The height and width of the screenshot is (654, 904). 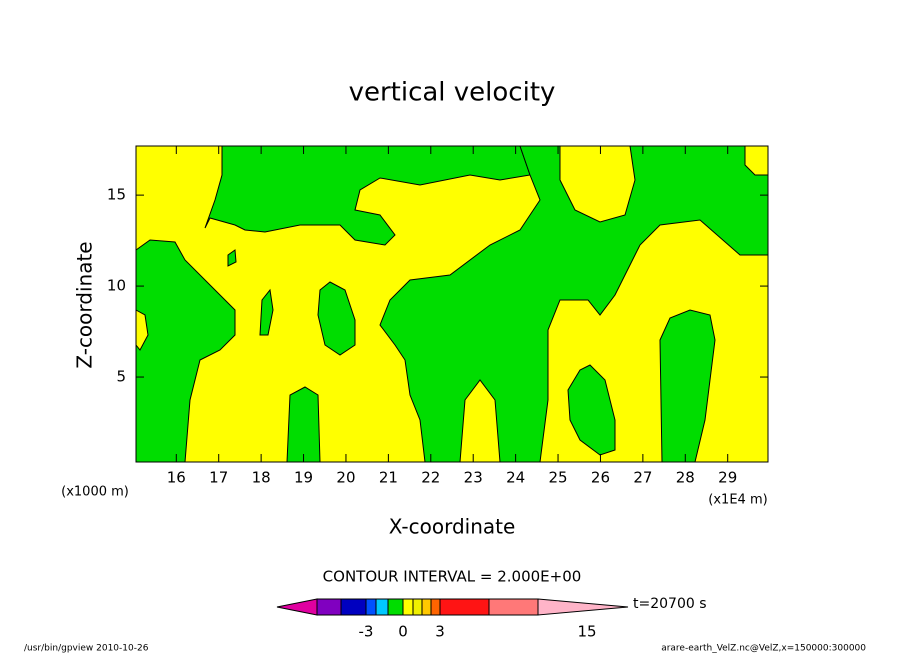 What do you see at coordinates (116, 195) in the screenshot?
I see `y-tick-label: 15` at bounding box center [116, 195].